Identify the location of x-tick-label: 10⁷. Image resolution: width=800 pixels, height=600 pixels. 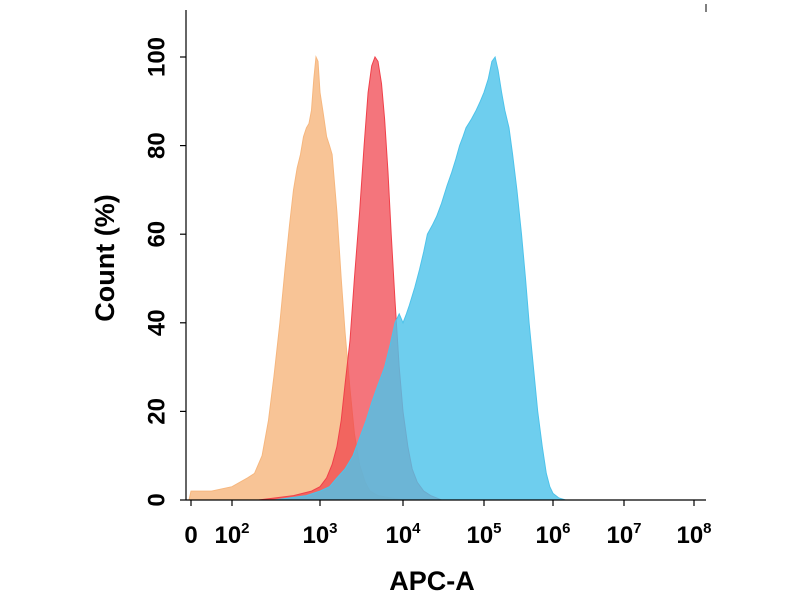
(623, 534).